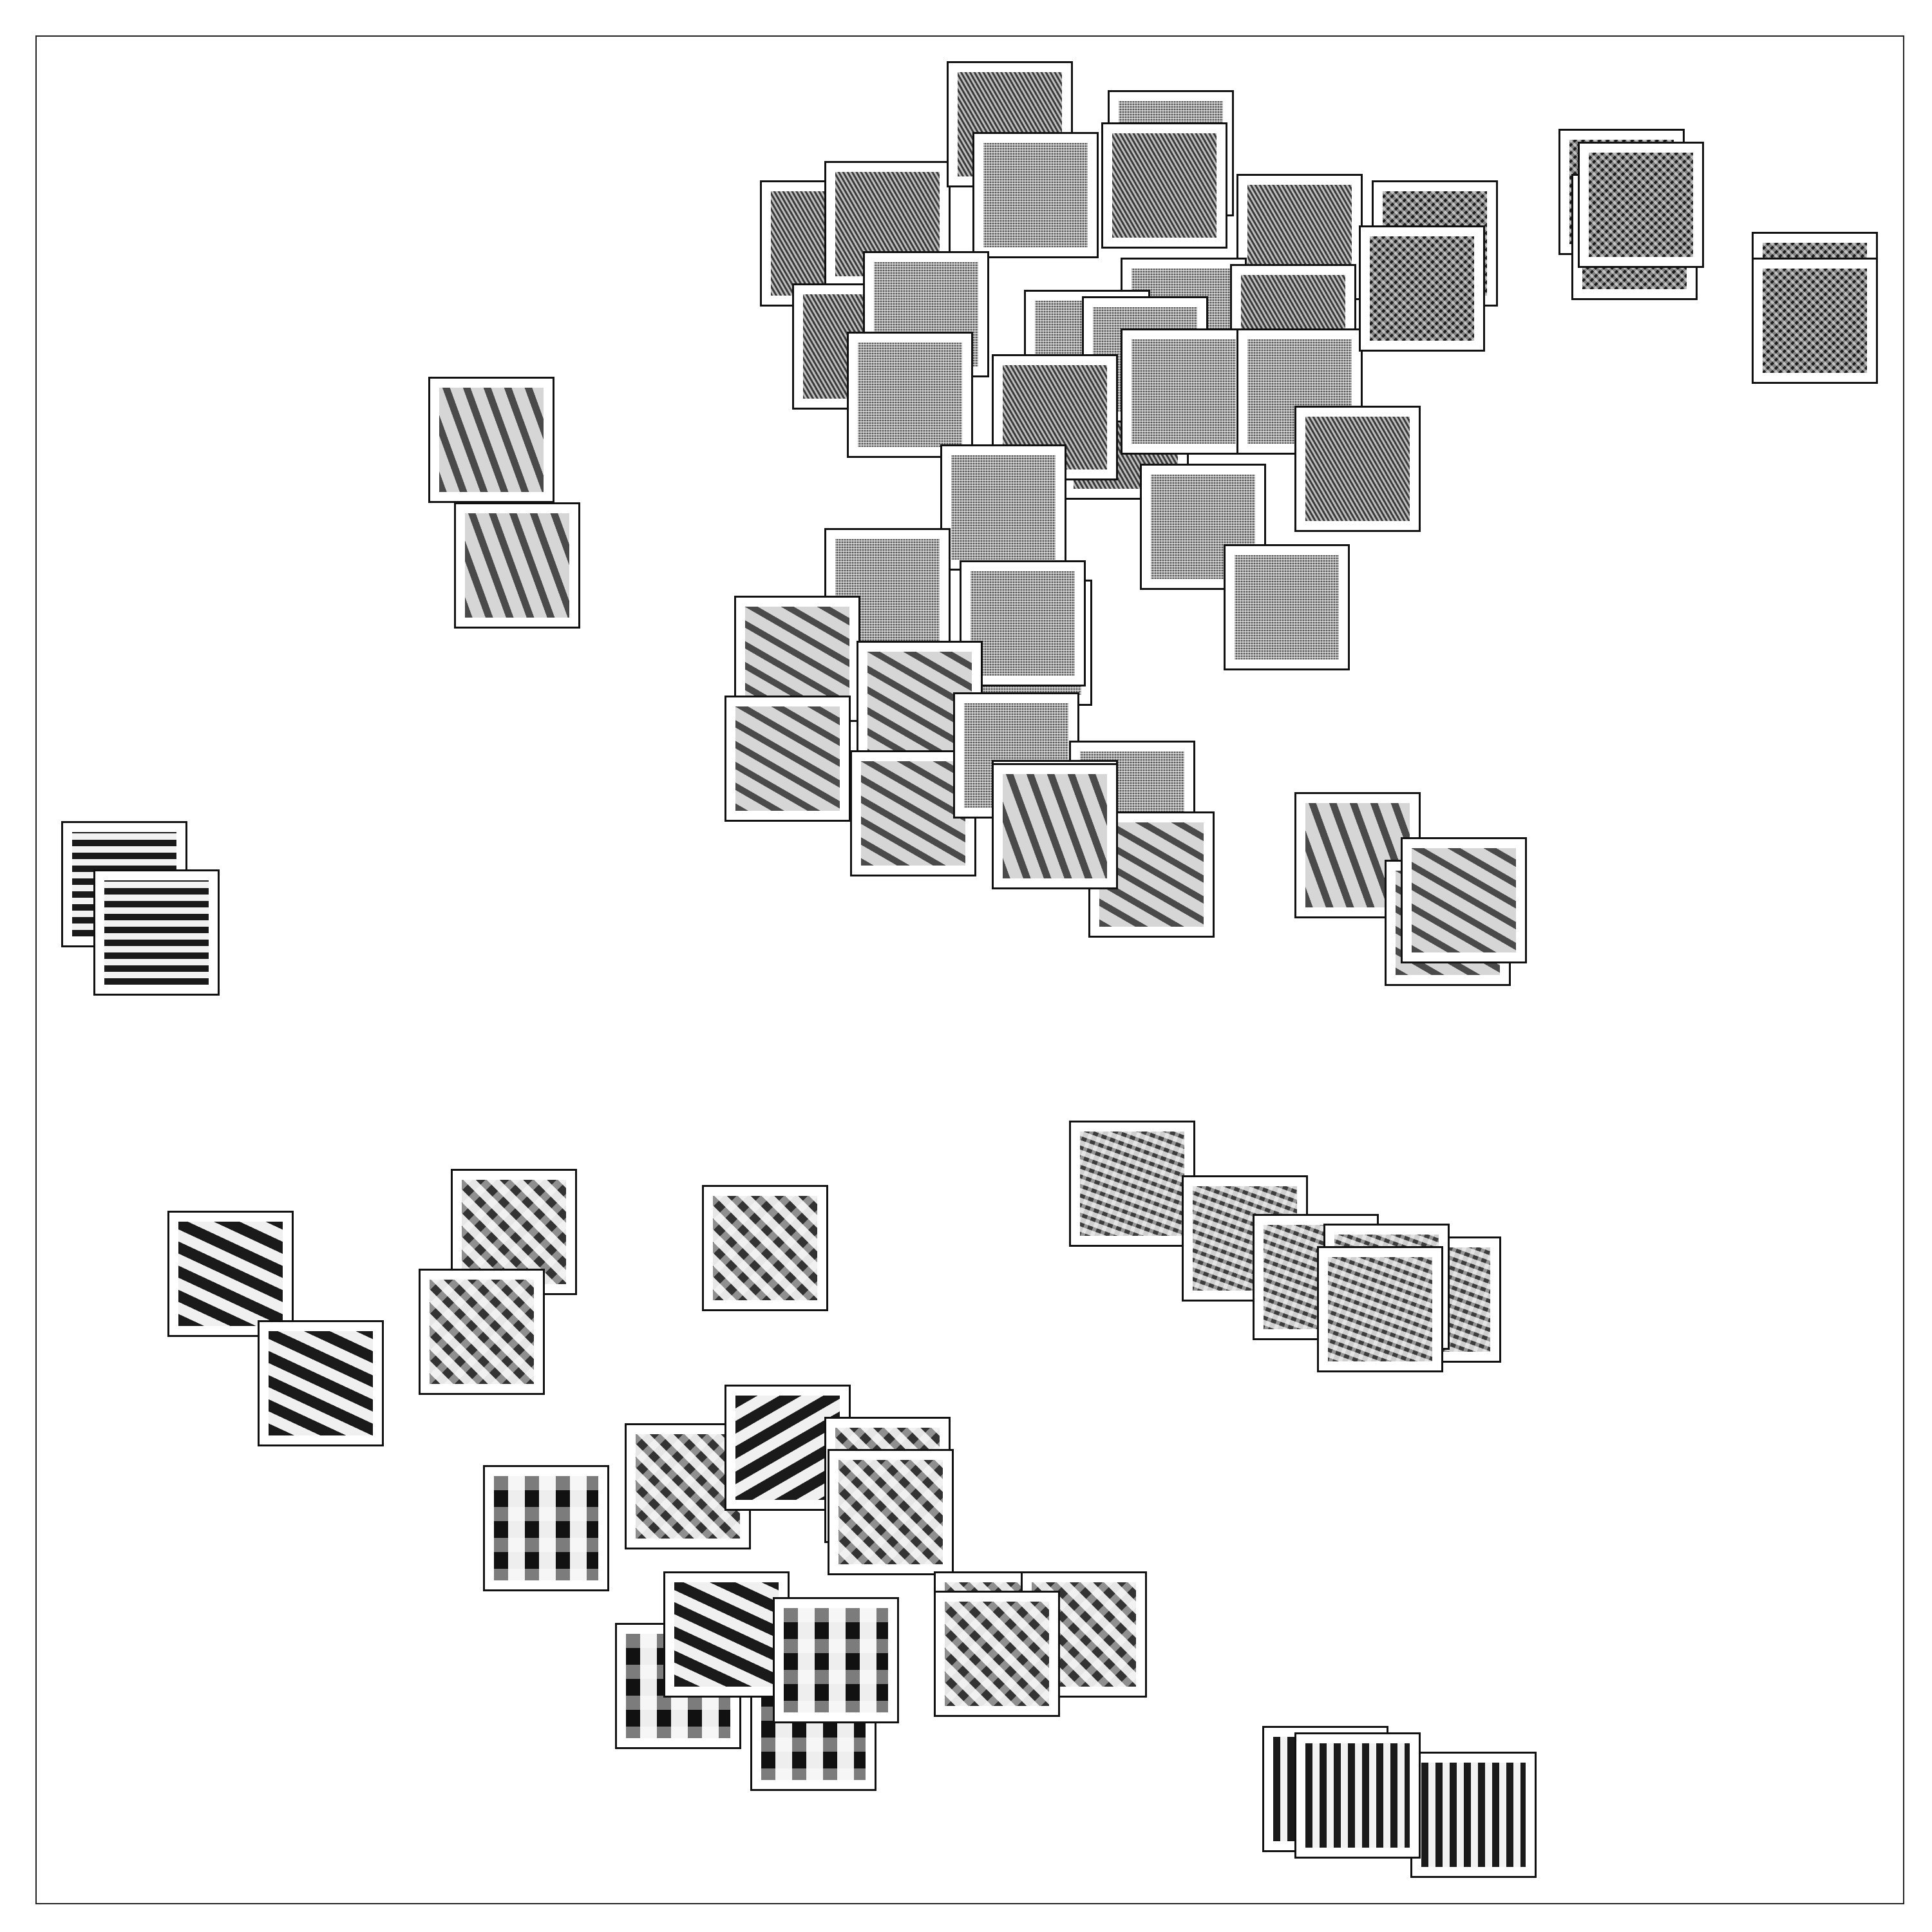 The height and width of the screenshot is (1932, 1932). I want to click on texture-bold-diagonal-left, so click(787, 1448).